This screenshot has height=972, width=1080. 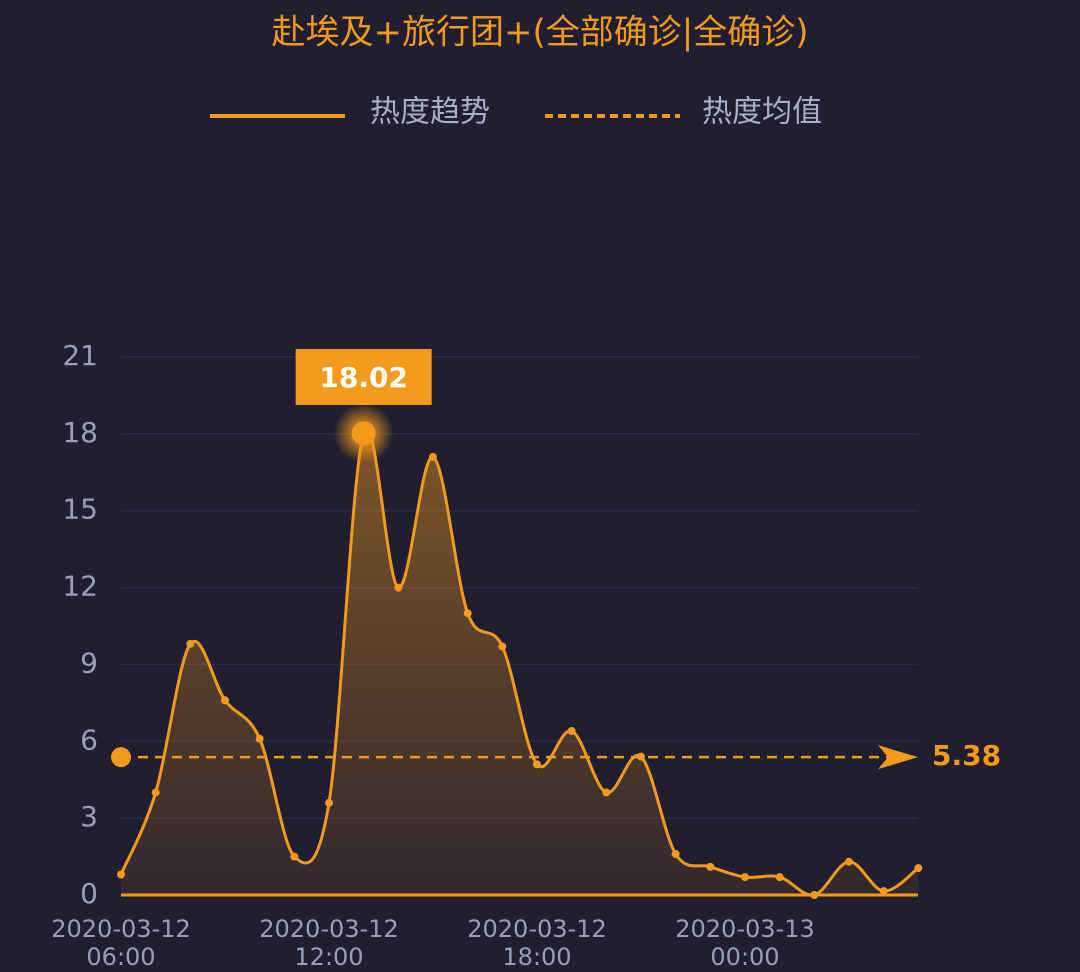 I want to click on y-tick-label: 3, so click(x=89, y=816).